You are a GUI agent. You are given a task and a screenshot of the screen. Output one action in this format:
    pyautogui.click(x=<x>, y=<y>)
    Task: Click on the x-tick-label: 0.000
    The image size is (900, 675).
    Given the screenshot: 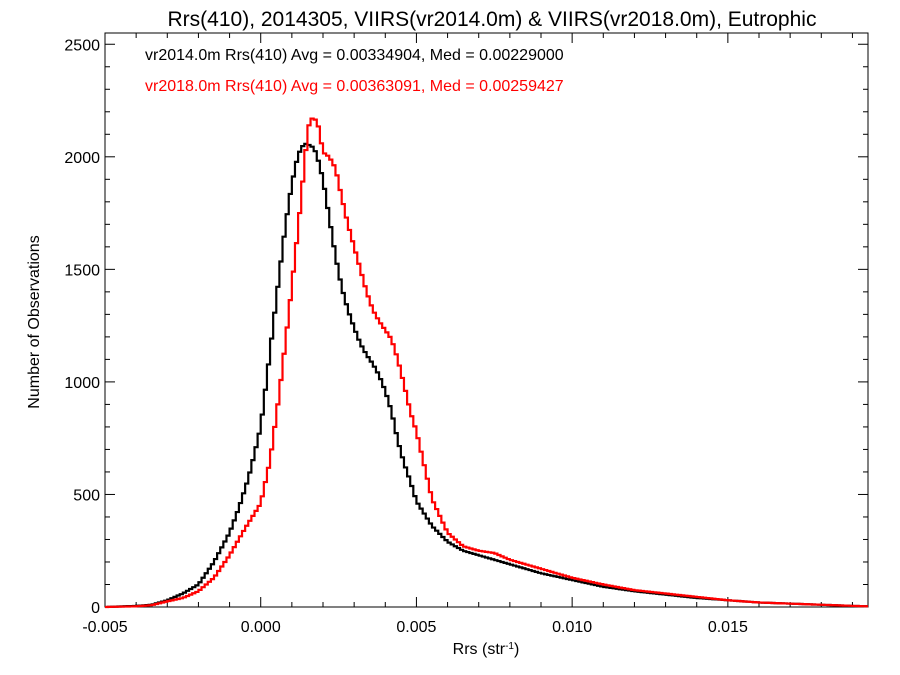 What is the action you would take?
    pyautogui.click(x=261, y=627)
    